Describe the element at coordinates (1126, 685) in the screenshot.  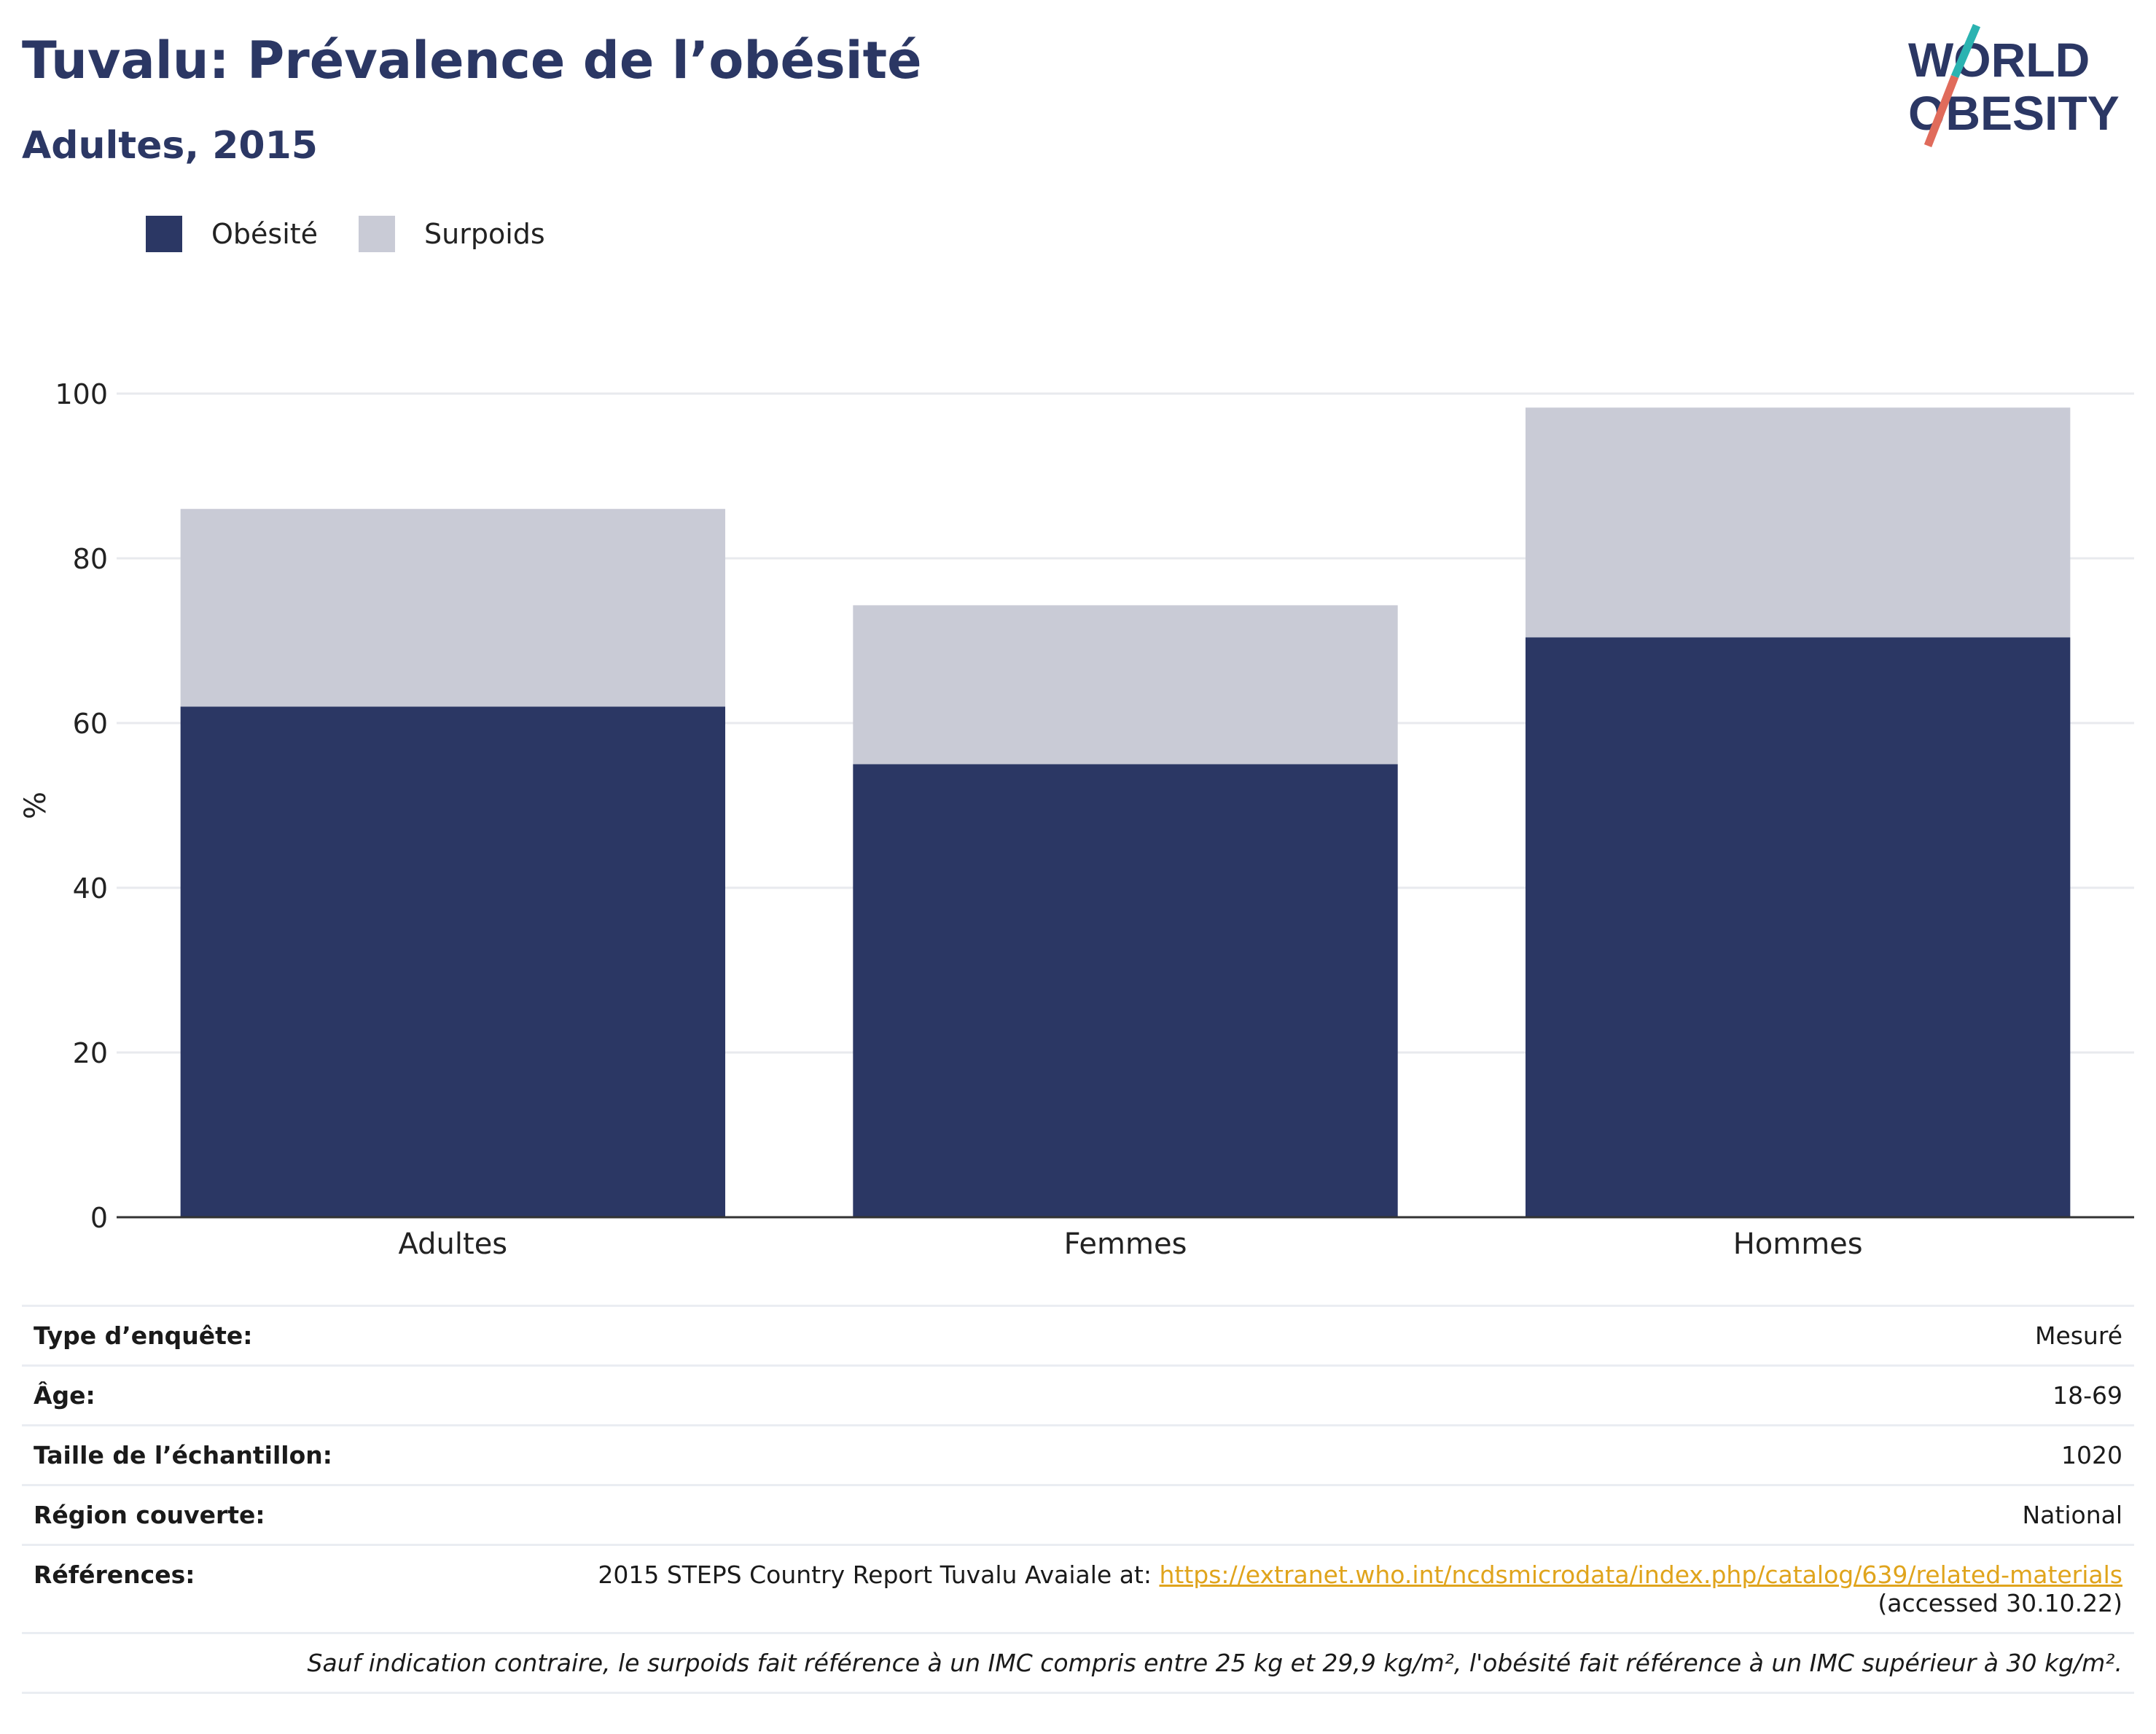
I see `bar-overweight-femmes` at that location.